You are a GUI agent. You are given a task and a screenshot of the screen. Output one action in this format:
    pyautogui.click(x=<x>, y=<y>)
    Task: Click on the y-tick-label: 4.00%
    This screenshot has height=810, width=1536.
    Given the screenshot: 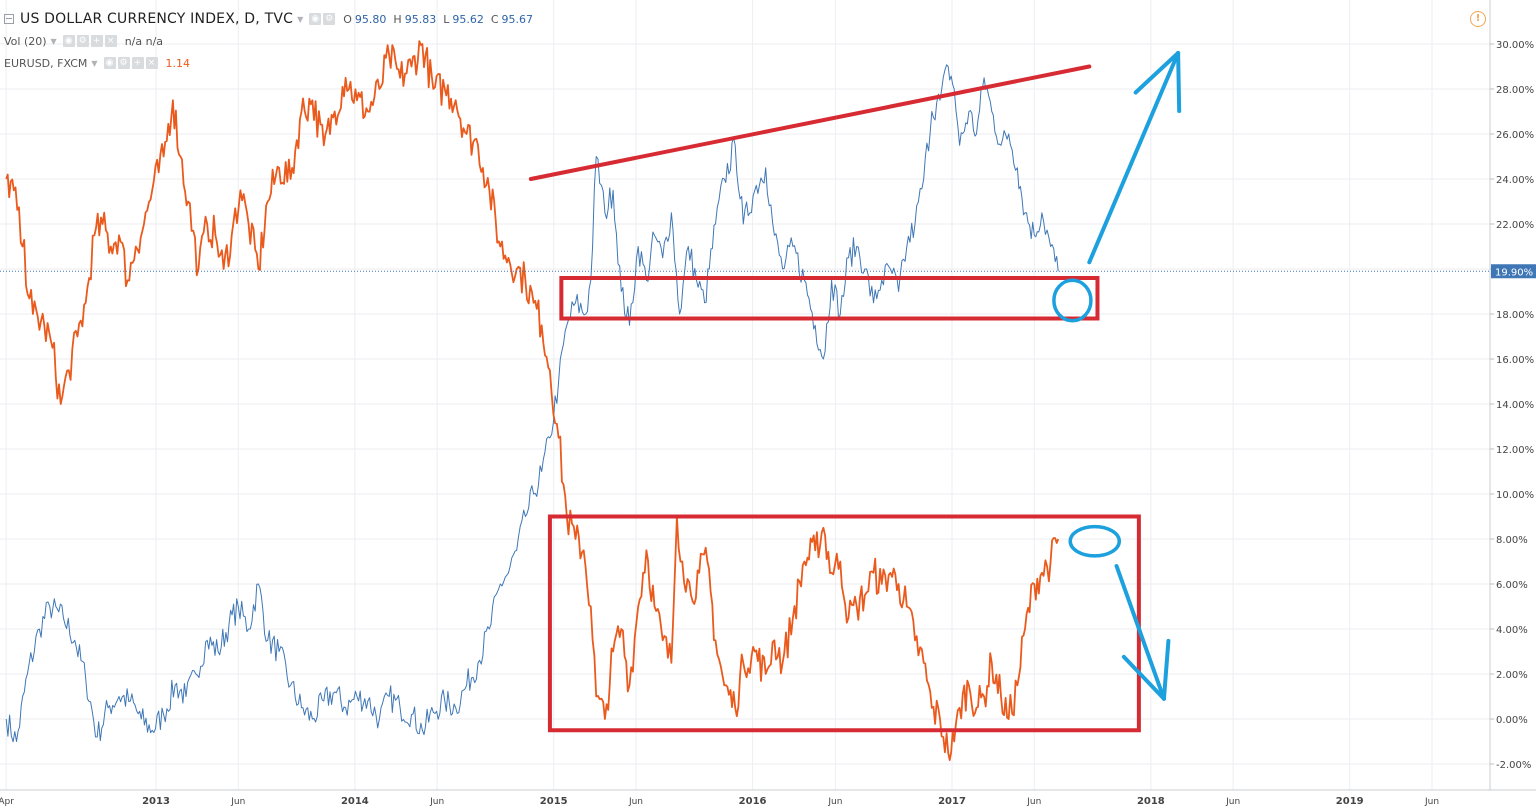 What is the action you would take?
    pyautogui.click(x=1512, y=630)
    